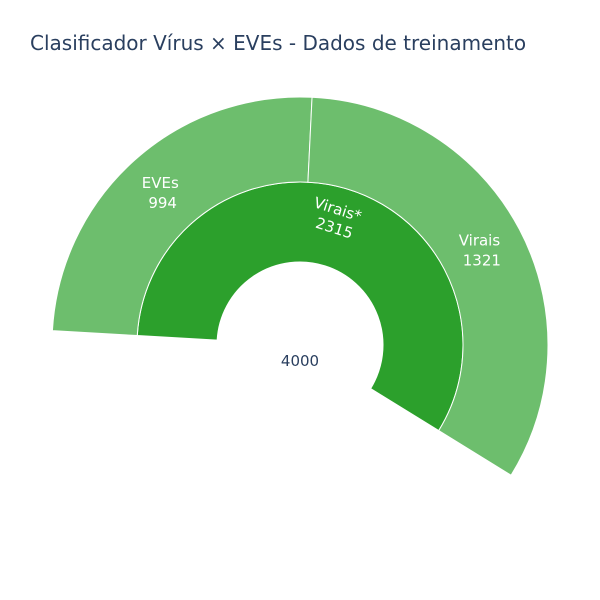 The height and width of the screenshot is (600, 600). Describe the element at coordinates (300, 361) in the screenshot. I see `center-total-label: 4000` at that location.